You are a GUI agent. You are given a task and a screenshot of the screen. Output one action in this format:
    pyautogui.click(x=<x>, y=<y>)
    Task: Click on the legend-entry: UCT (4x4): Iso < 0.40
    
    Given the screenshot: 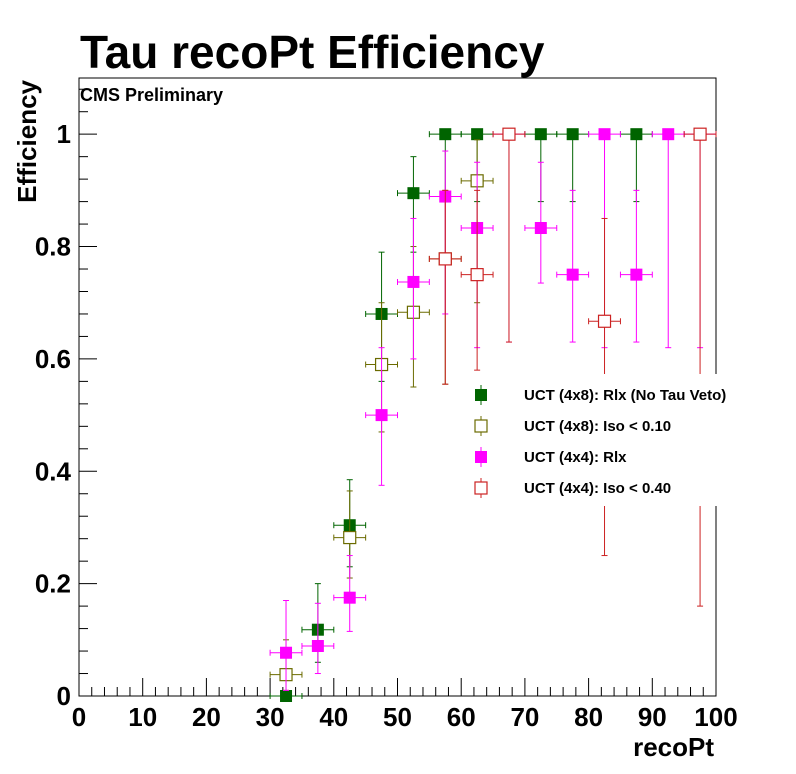 What is the action you would take?
    pyautogui.click(x=572, y=488)
    